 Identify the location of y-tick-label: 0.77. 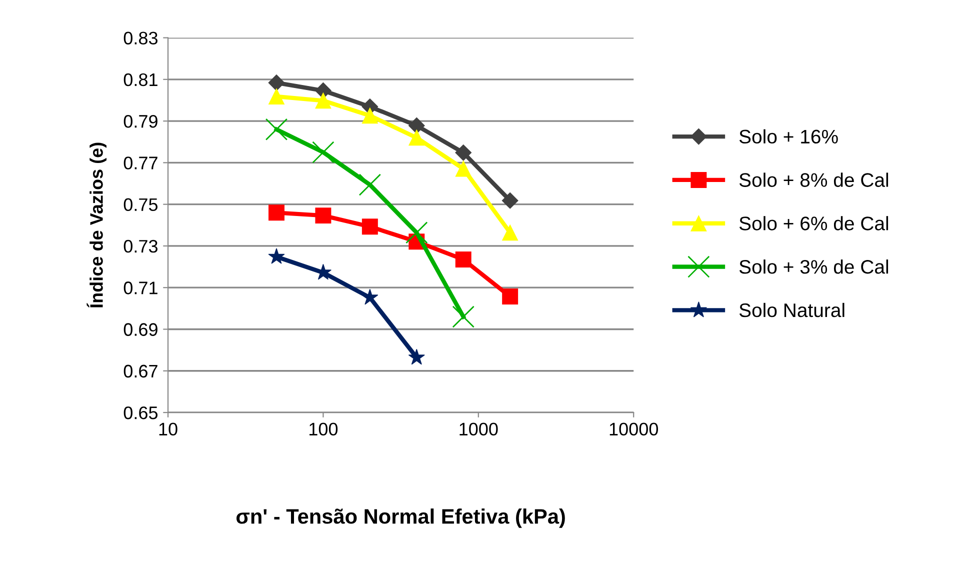
(141, 163).